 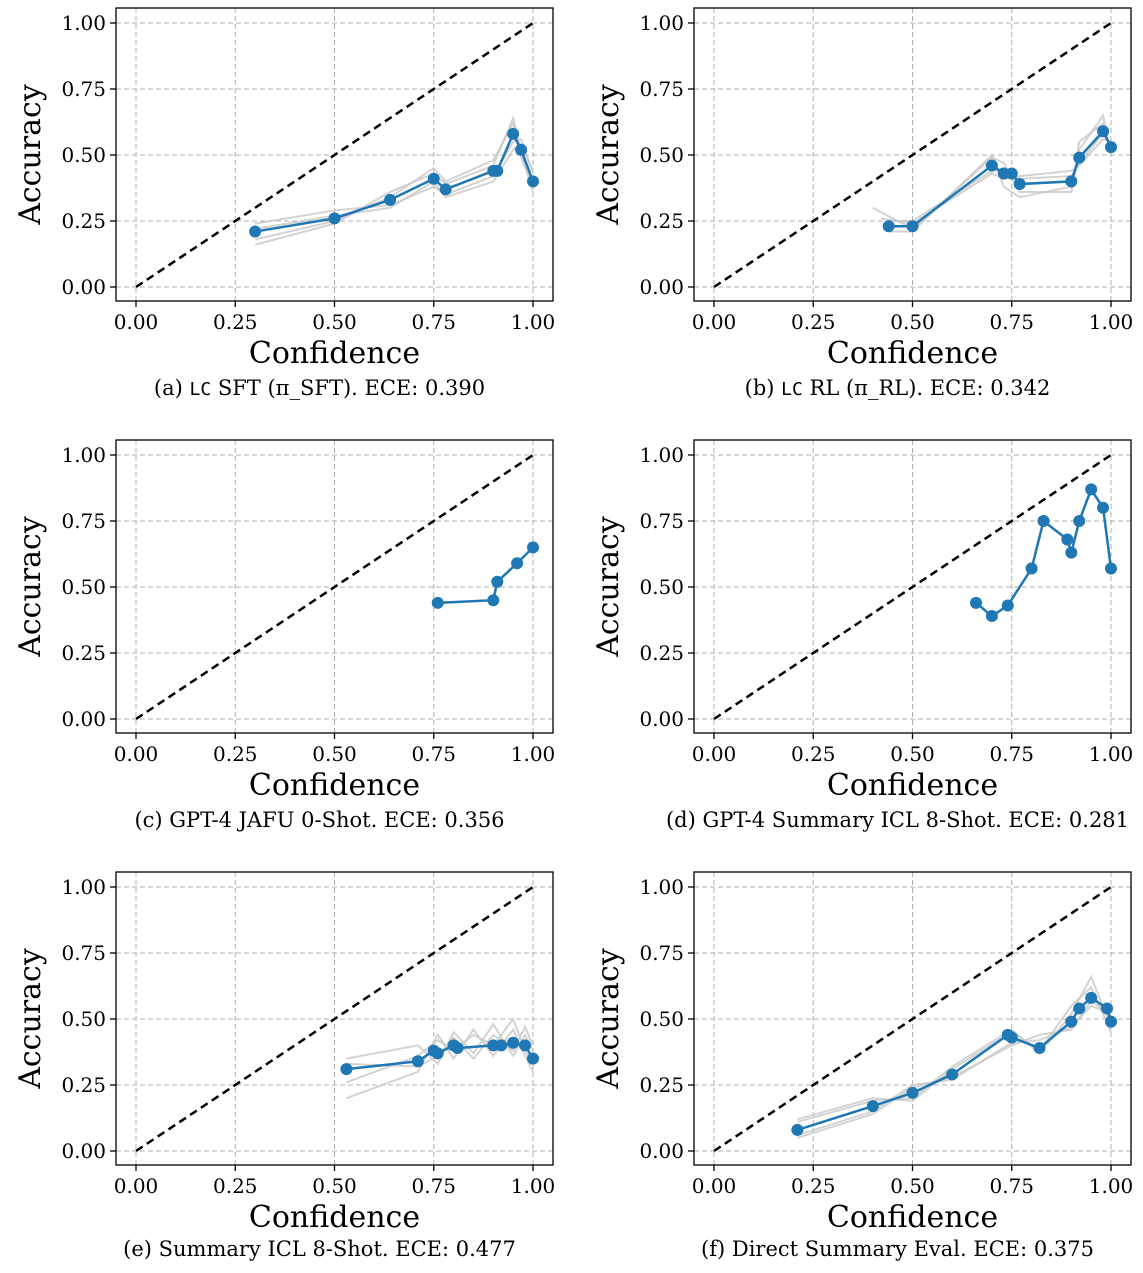 I want to click on caption-label: (b), so click(x=763, y=388).